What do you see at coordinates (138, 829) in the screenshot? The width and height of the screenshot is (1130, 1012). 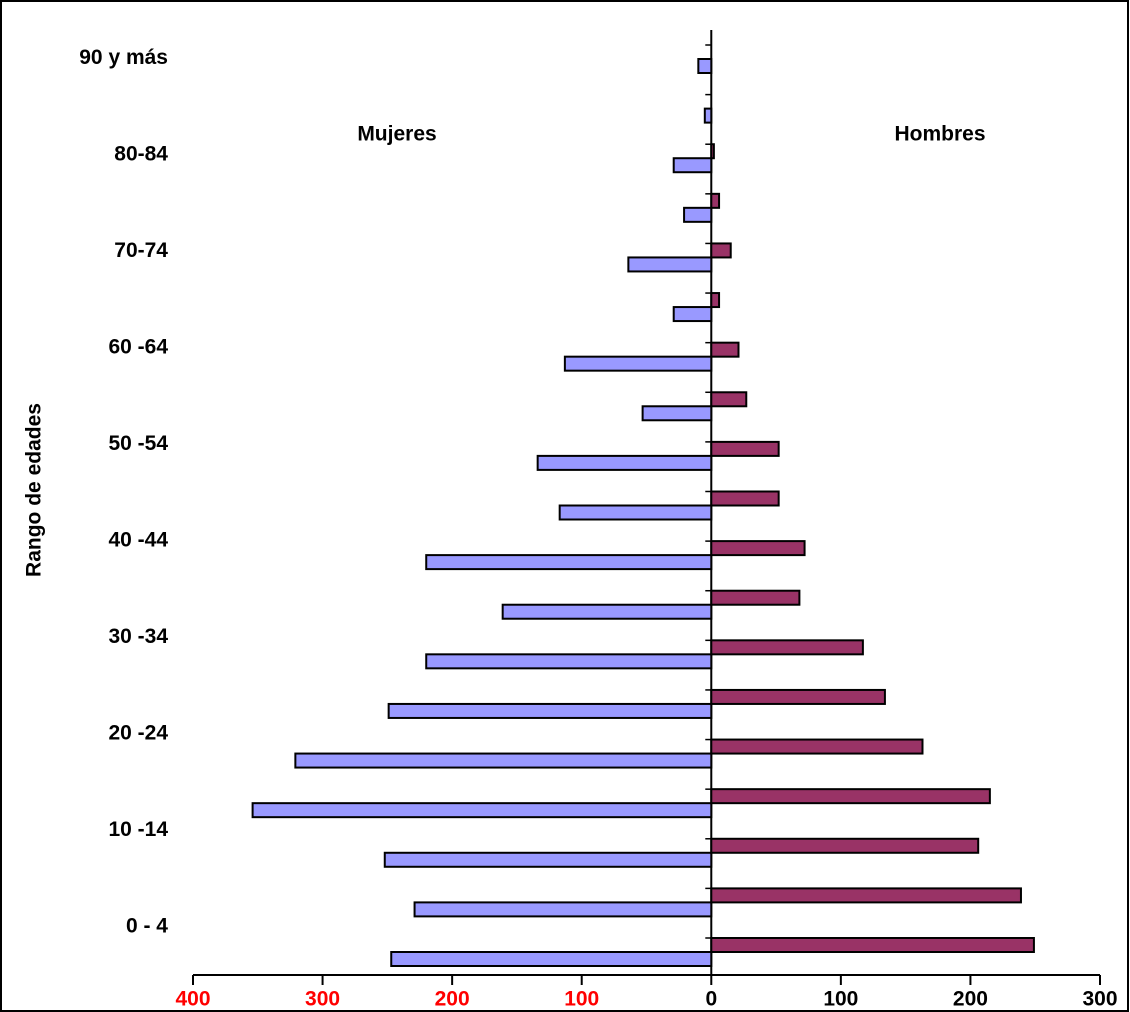 I see `y-tick-label: 10 -14` at bounding box center [138, 829].